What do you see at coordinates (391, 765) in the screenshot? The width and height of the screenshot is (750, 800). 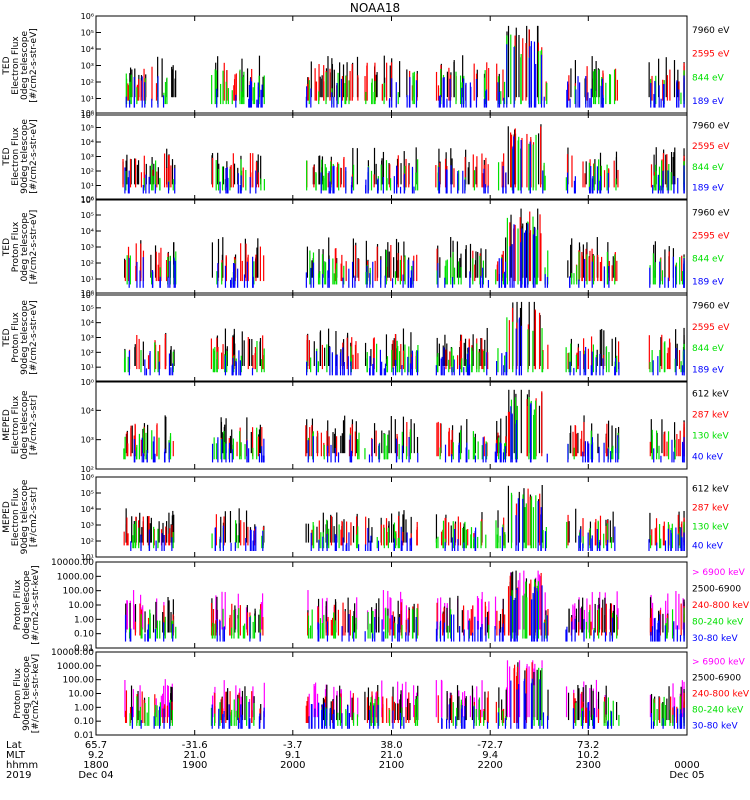 I see `footer-value: 2100` at bounding box center [391, 765].